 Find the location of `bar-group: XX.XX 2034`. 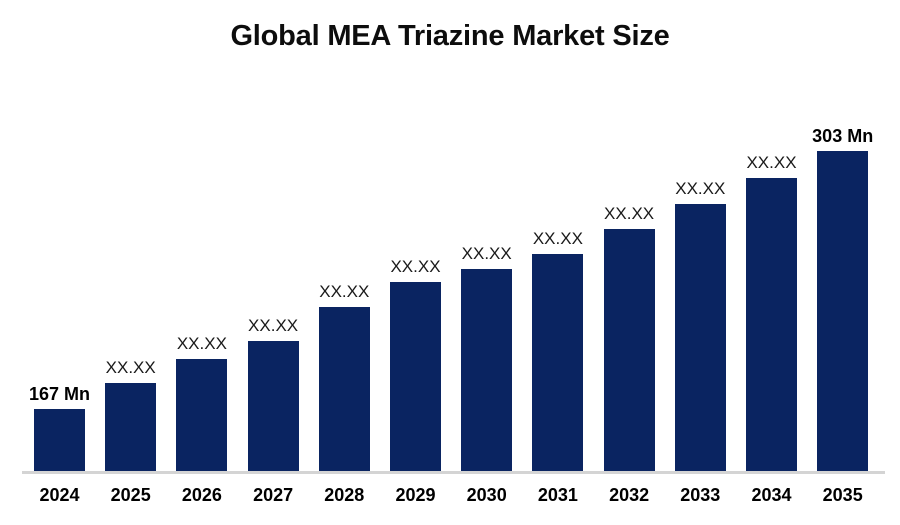

bar-group: XX.XX 2034 is located at coordinates (771, 278).